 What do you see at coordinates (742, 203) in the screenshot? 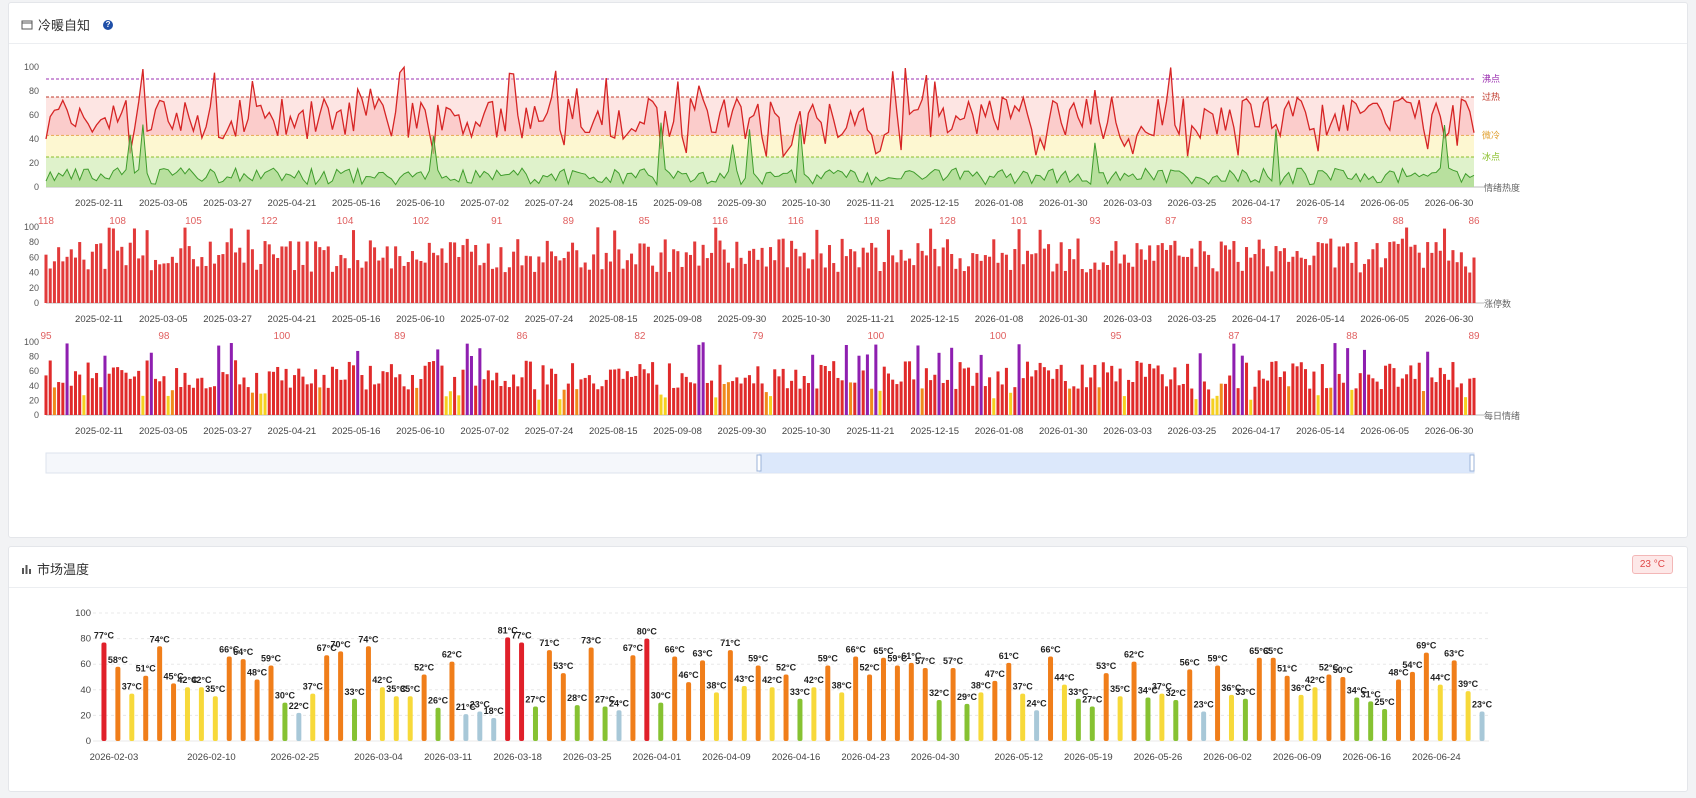
I see `emotion-index-xtick: 2025-09-30` at bounding box center [742, 203].